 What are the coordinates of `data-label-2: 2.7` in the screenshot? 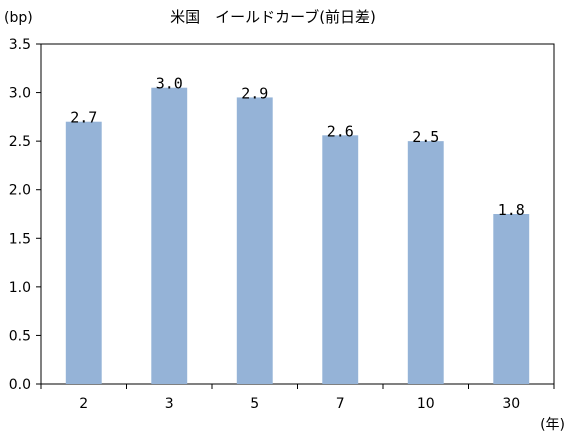 It's located at (83, 118).